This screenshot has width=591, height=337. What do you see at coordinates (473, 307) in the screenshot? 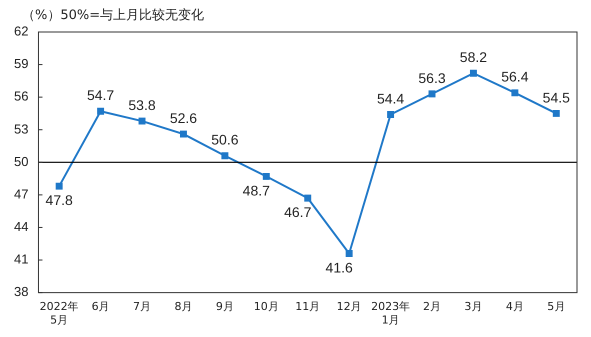
I see `x-tick-label: 3月` at bounding box center [473, 307].